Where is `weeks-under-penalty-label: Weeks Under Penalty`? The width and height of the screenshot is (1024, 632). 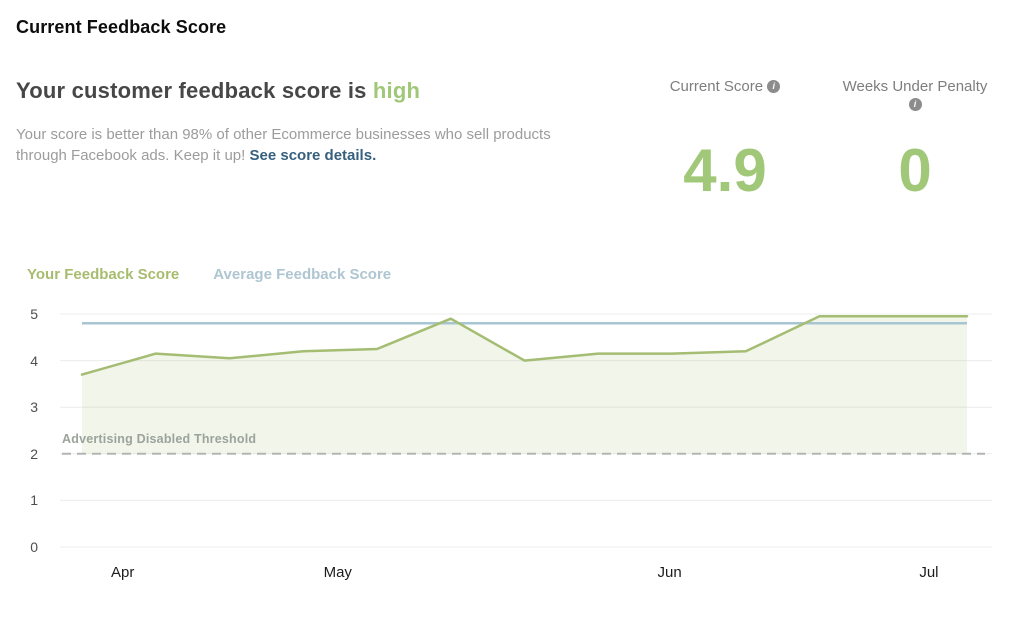 weeks-under-penalty-label: Weeks Under Penalty is located at coordinates (915, 86).